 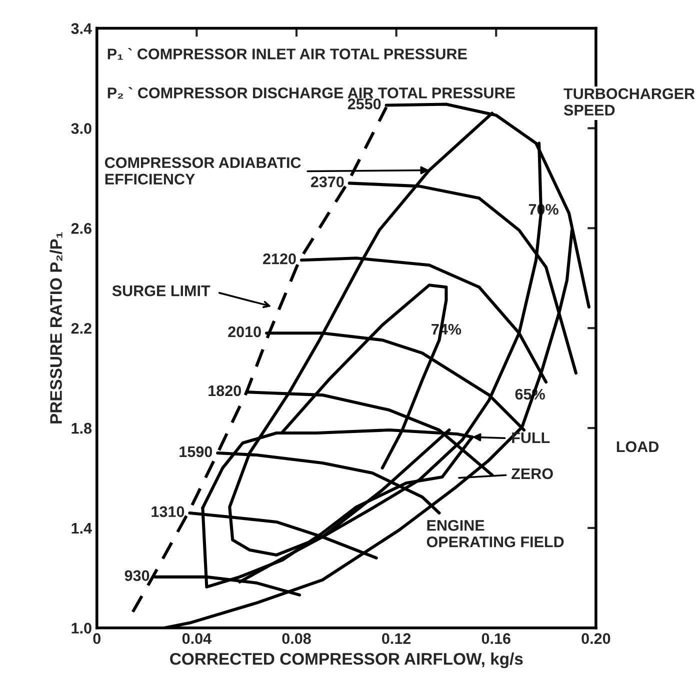 What do you see at coordinates (637, 446) in the screenshot?
I see `text: LOAD` at bounding box center [637, 446].